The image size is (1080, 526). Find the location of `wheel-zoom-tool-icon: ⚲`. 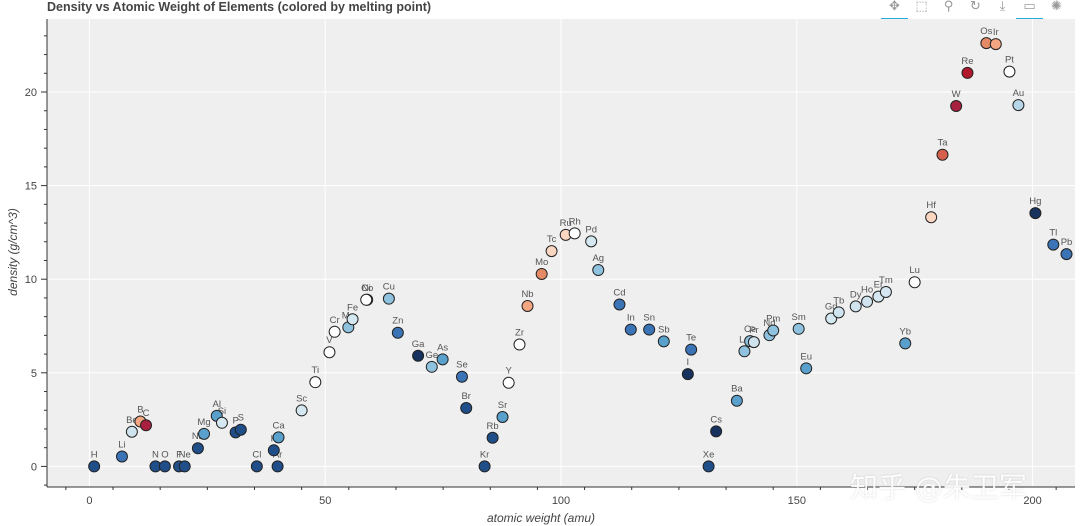

wheel-zoom-tool-icon: ⚲ is located at coordinates (948, 7).